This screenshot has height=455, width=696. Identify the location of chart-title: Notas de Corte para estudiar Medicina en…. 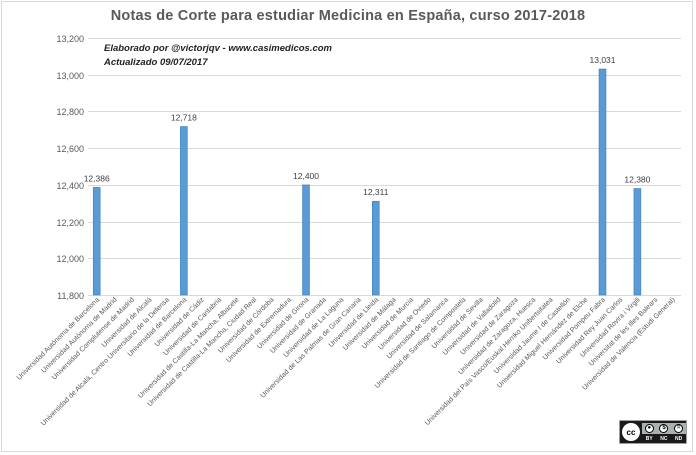
(348, 16).